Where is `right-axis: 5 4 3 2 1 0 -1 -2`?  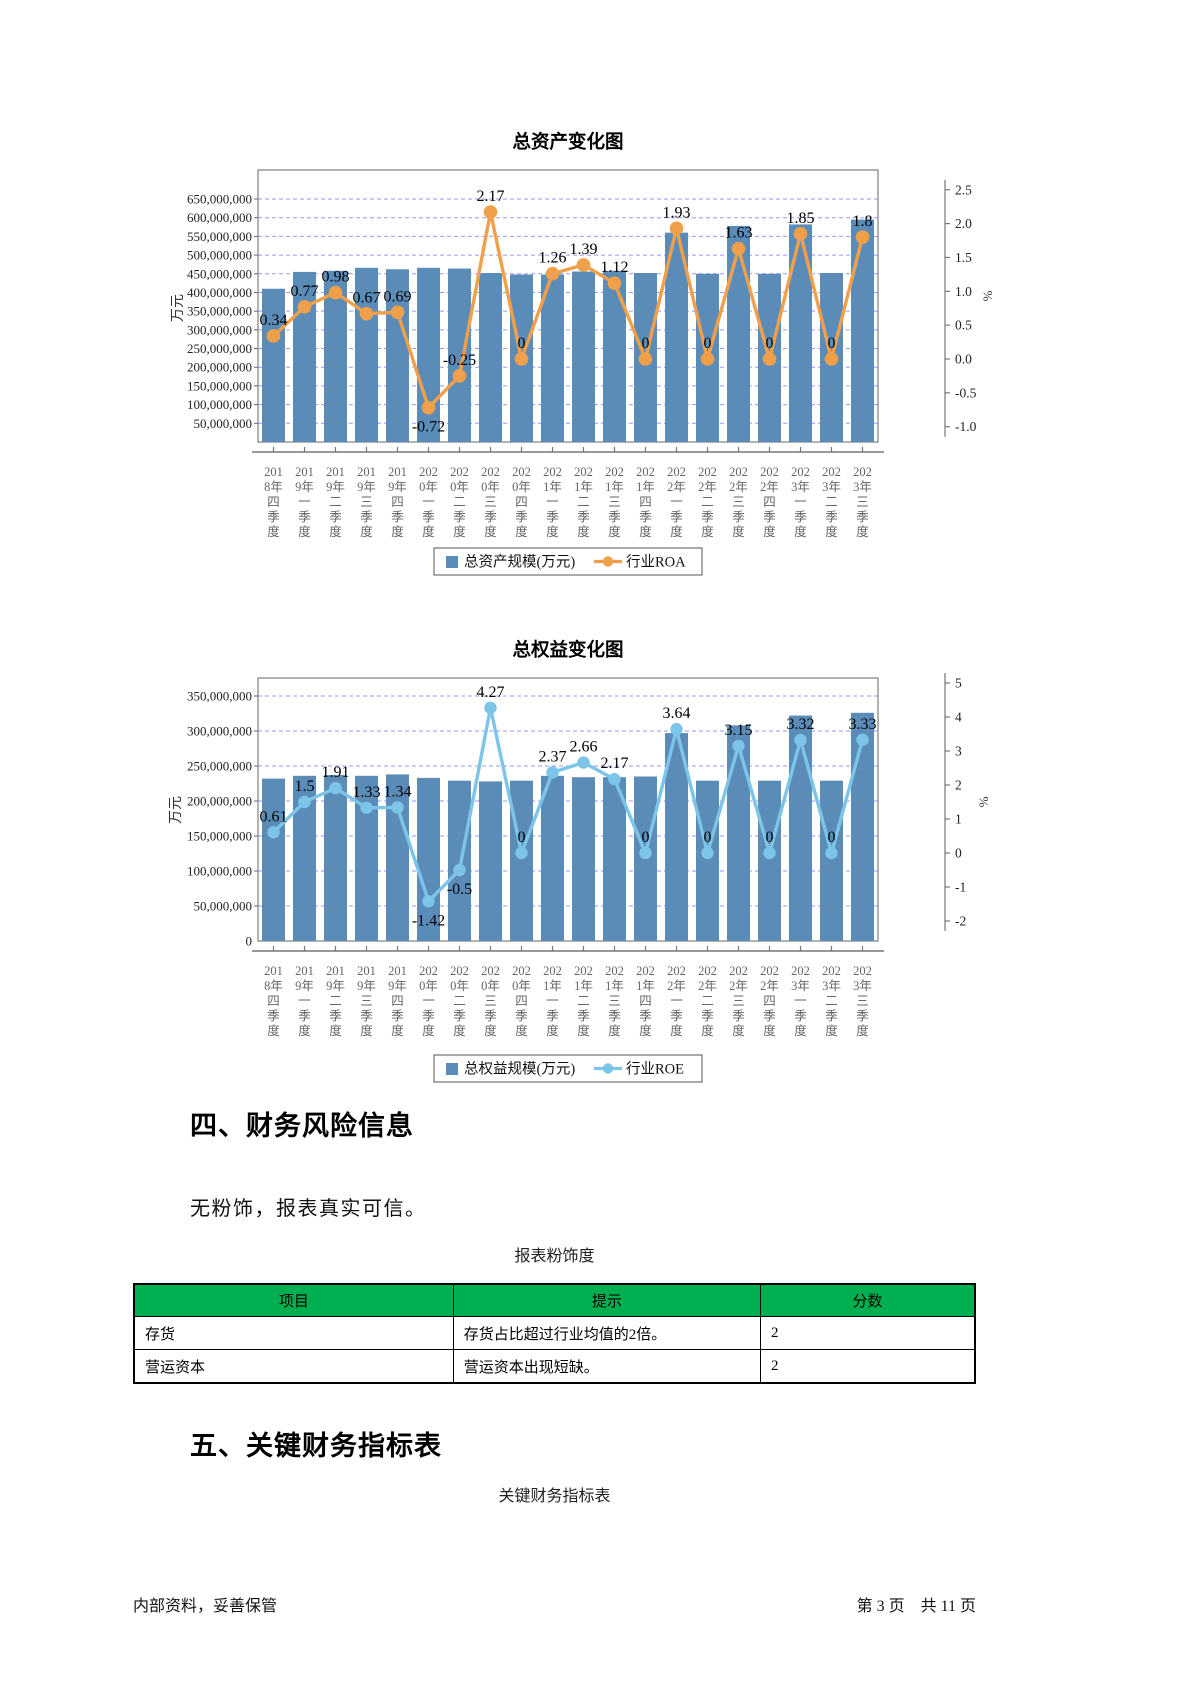
right-axis: 5 4 3 2 1 0 -1 -2 is located at coordinates (955, 802).